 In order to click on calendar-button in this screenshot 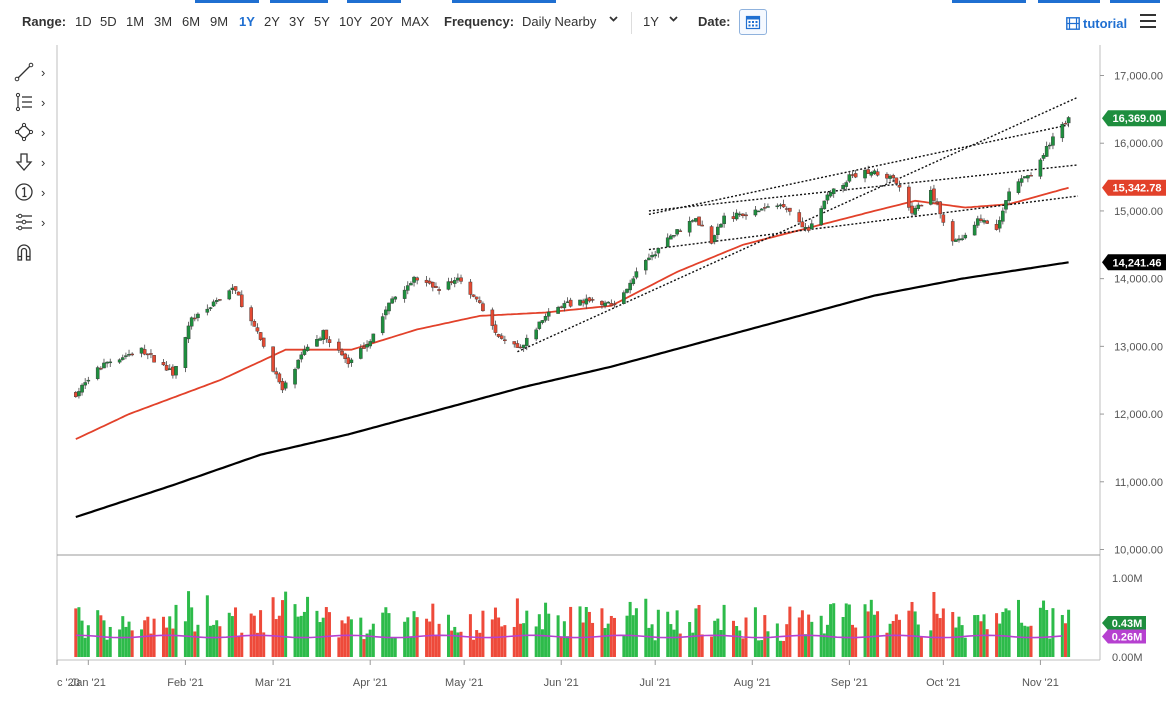, I will do `click(753, 22)`.